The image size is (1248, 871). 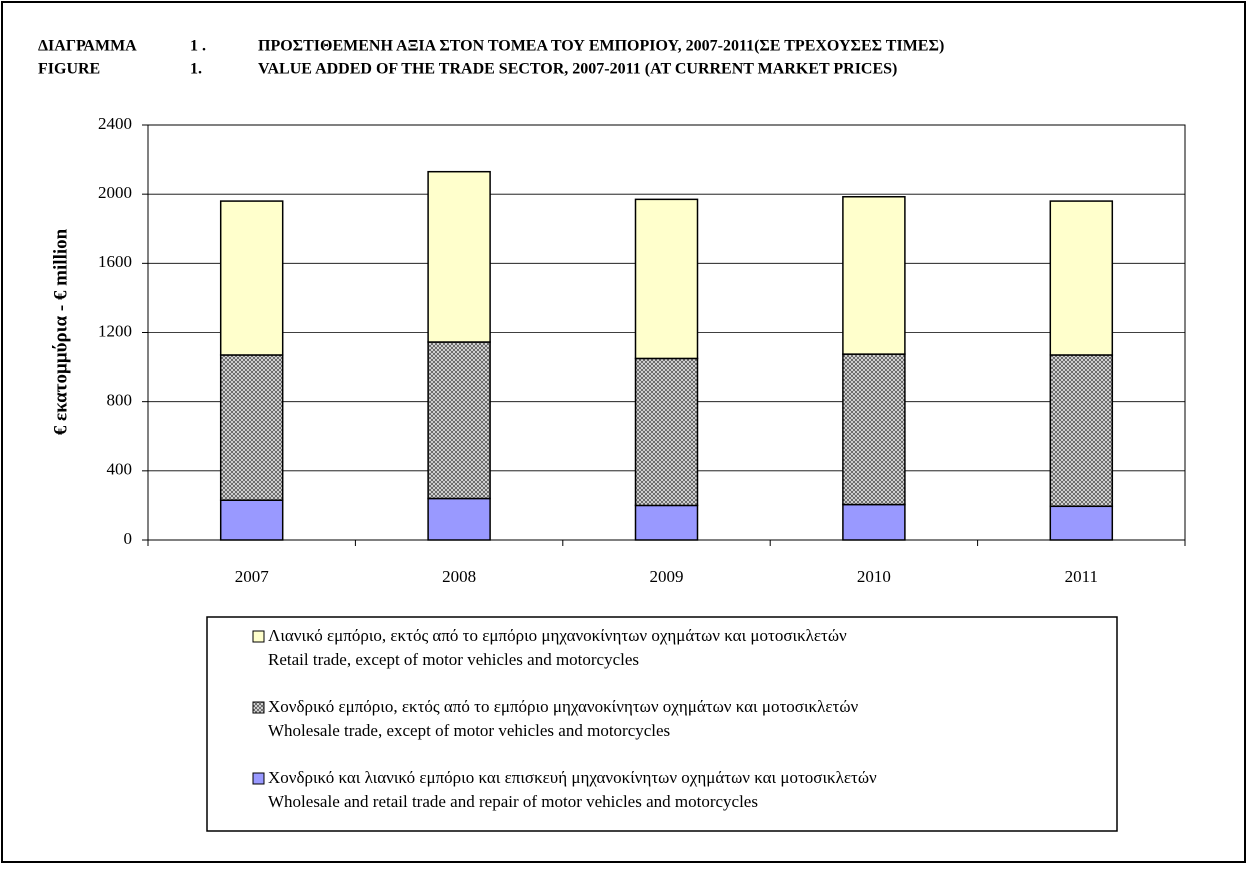 What do you see at coordinates (115, 192) in the screenshot?
I see `y-tick-label: 2000` at bounding box center [115, 192].